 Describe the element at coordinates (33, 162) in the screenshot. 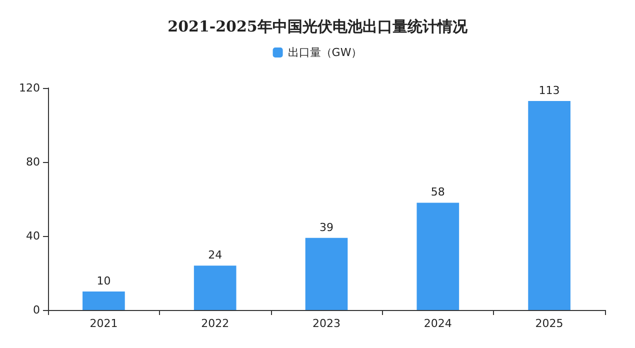

I see `y-tick-label: 80` at that location.